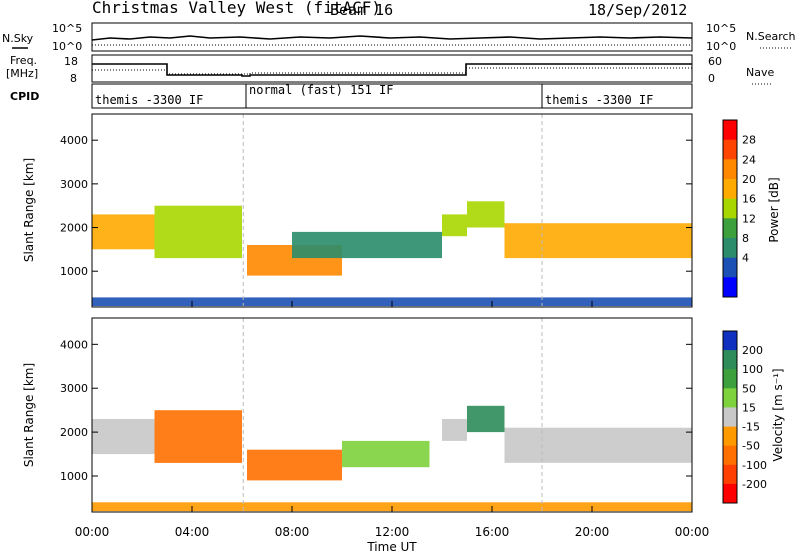 The image size is (800, 554). What do you see at coordinates (721, 28) in the screenshot?
I see `nsearch-tick-top: 10^5` at bounding box center [721, 28].